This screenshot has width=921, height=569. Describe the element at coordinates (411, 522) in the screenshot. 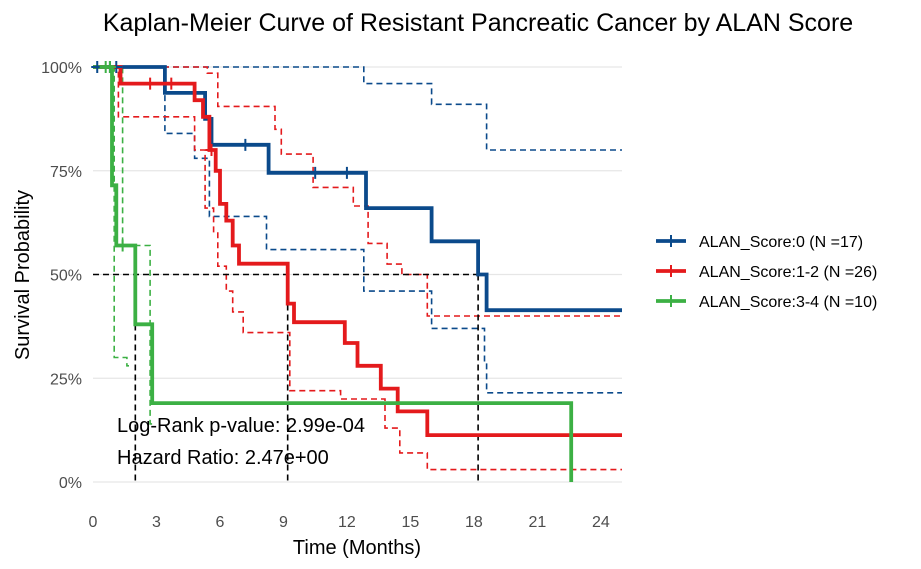

I see `x-tick-label: 15` at that location.